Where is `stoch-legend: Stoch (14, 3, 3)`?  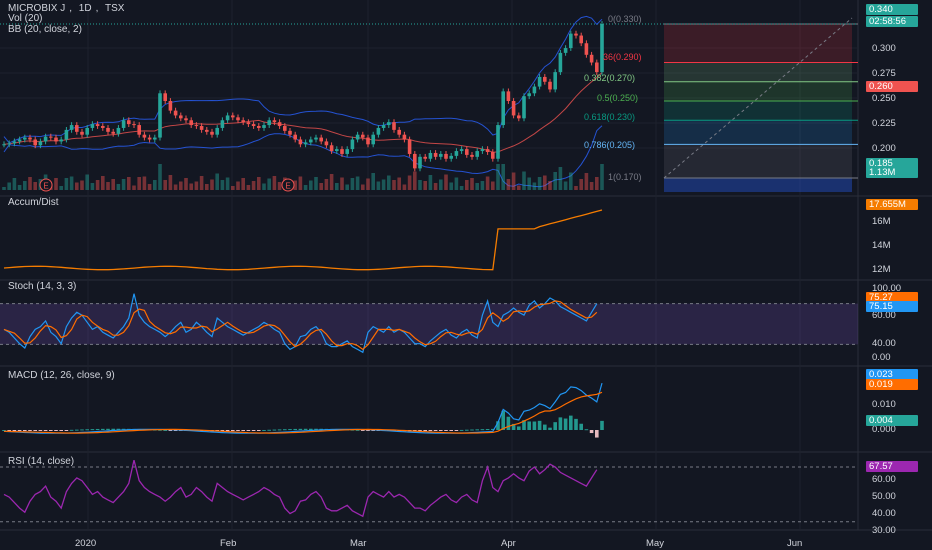
stoch-legend: Stoch (14, 3, 3) is located at coordinates (42, 286).